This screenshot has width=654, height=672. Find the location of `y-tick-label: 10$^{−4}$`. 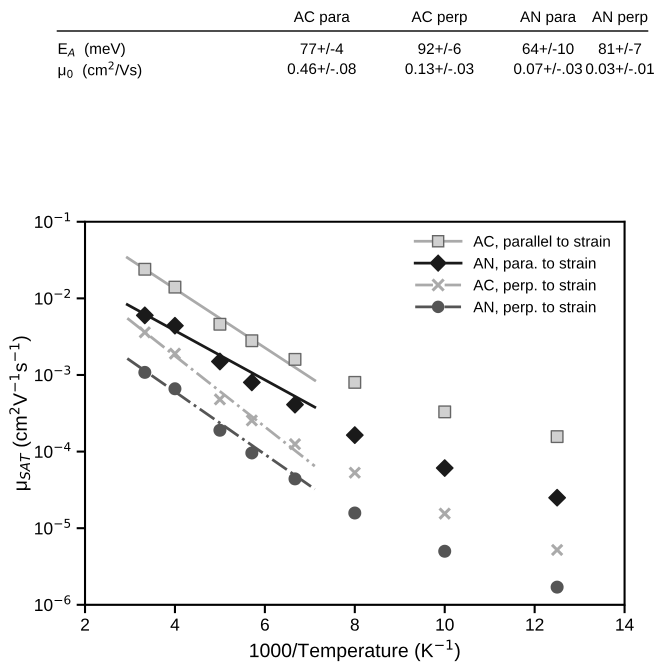

y-tick-label: 10$^{−4}$ is located at coordinates (53, 450).